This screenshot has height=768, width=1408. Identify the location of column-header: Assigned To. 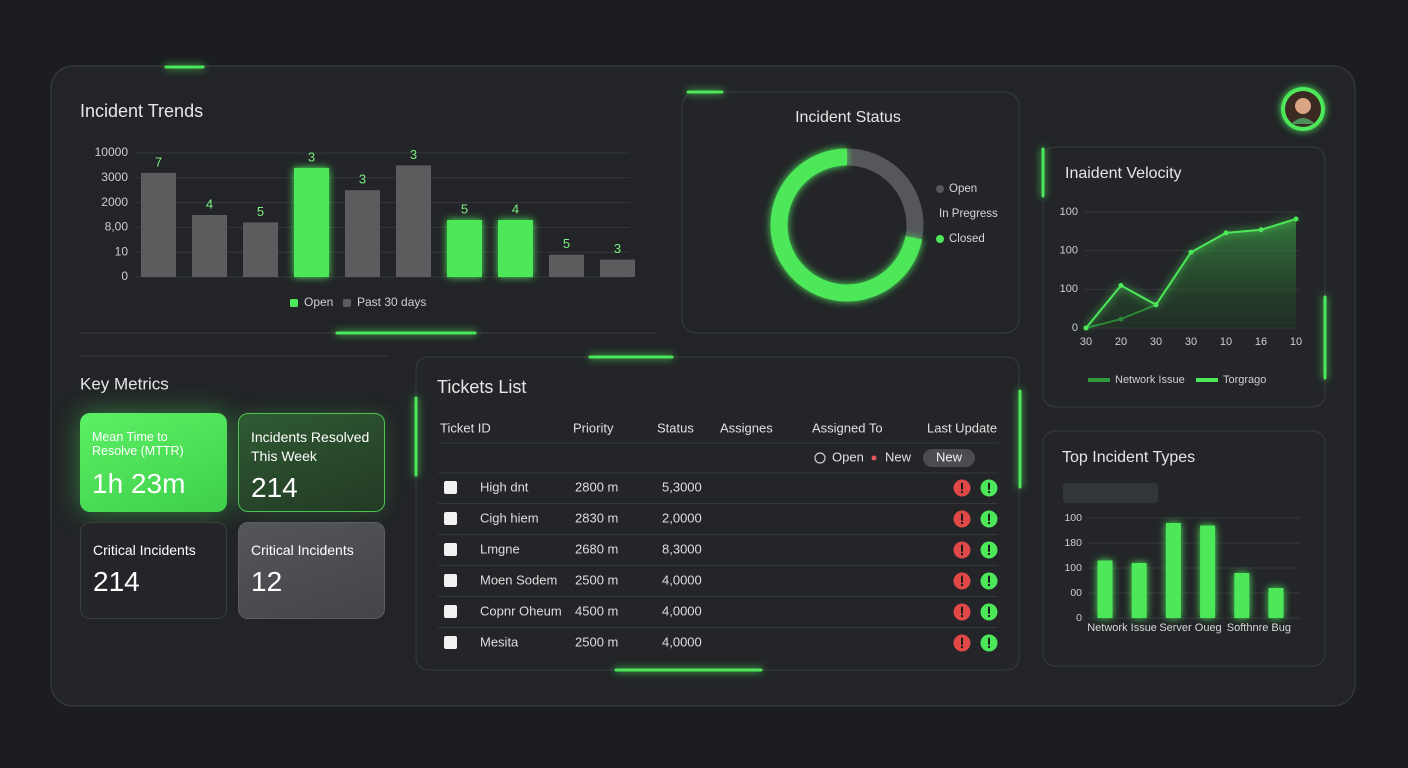
(847, 427).